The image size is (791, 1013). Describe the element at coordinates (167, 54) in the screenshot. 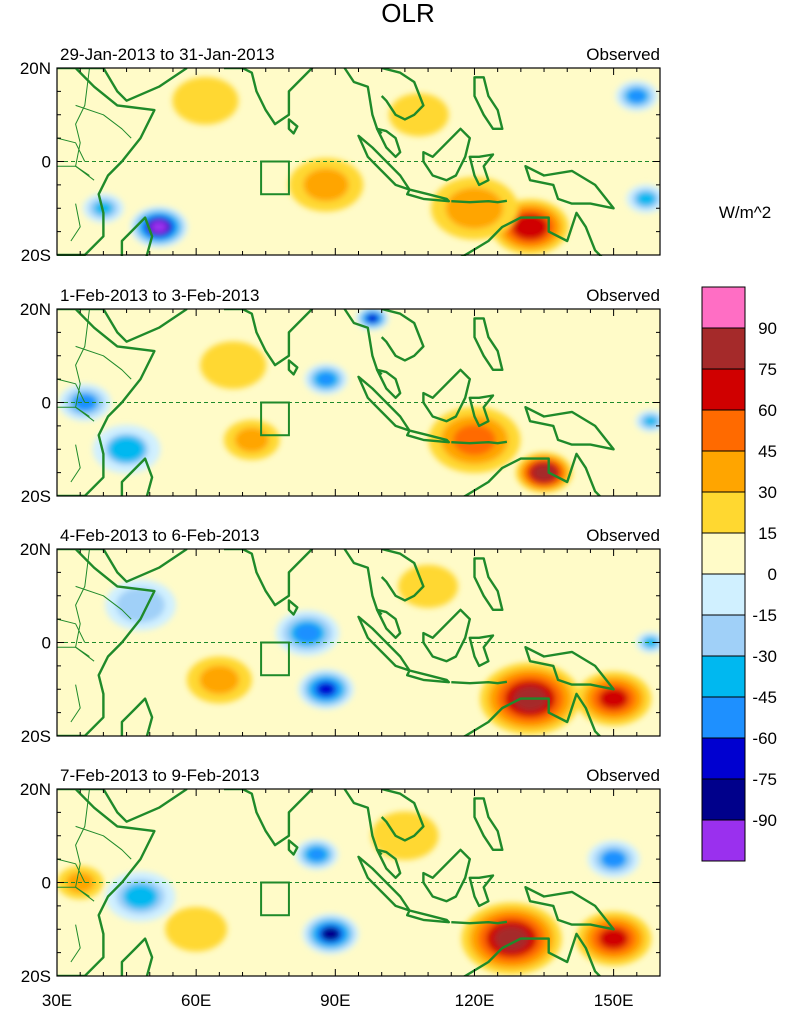

I see `panel-date-range: 29-Jan-2013 to 31-Jan-2013` at that location.